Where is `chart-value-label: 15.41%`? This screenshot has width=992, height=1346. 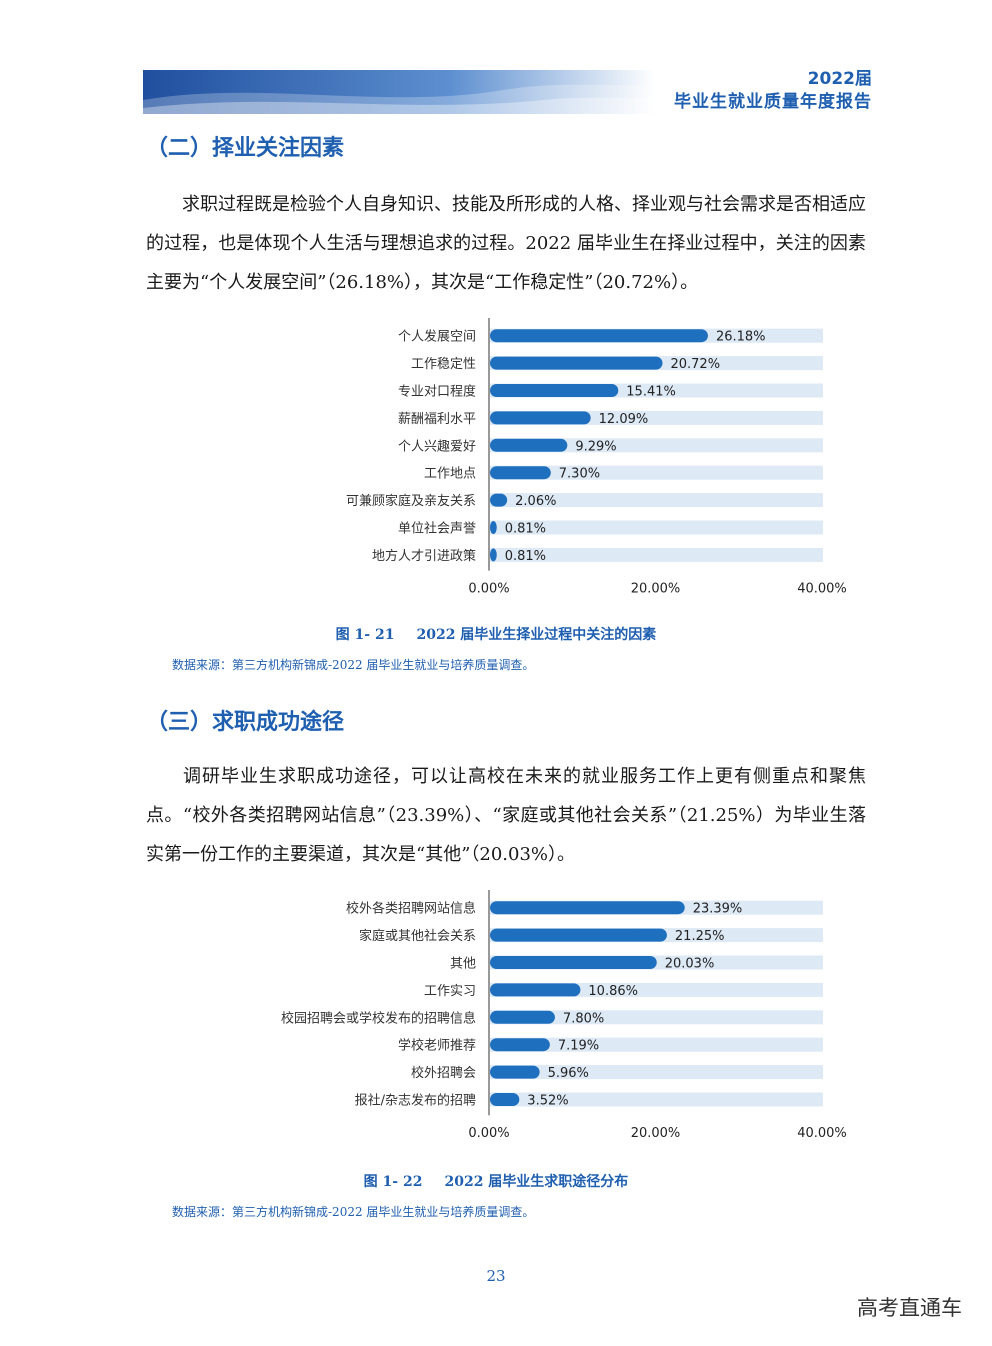 chart-value-label: 15.41% is located at coordinates (651, 392).